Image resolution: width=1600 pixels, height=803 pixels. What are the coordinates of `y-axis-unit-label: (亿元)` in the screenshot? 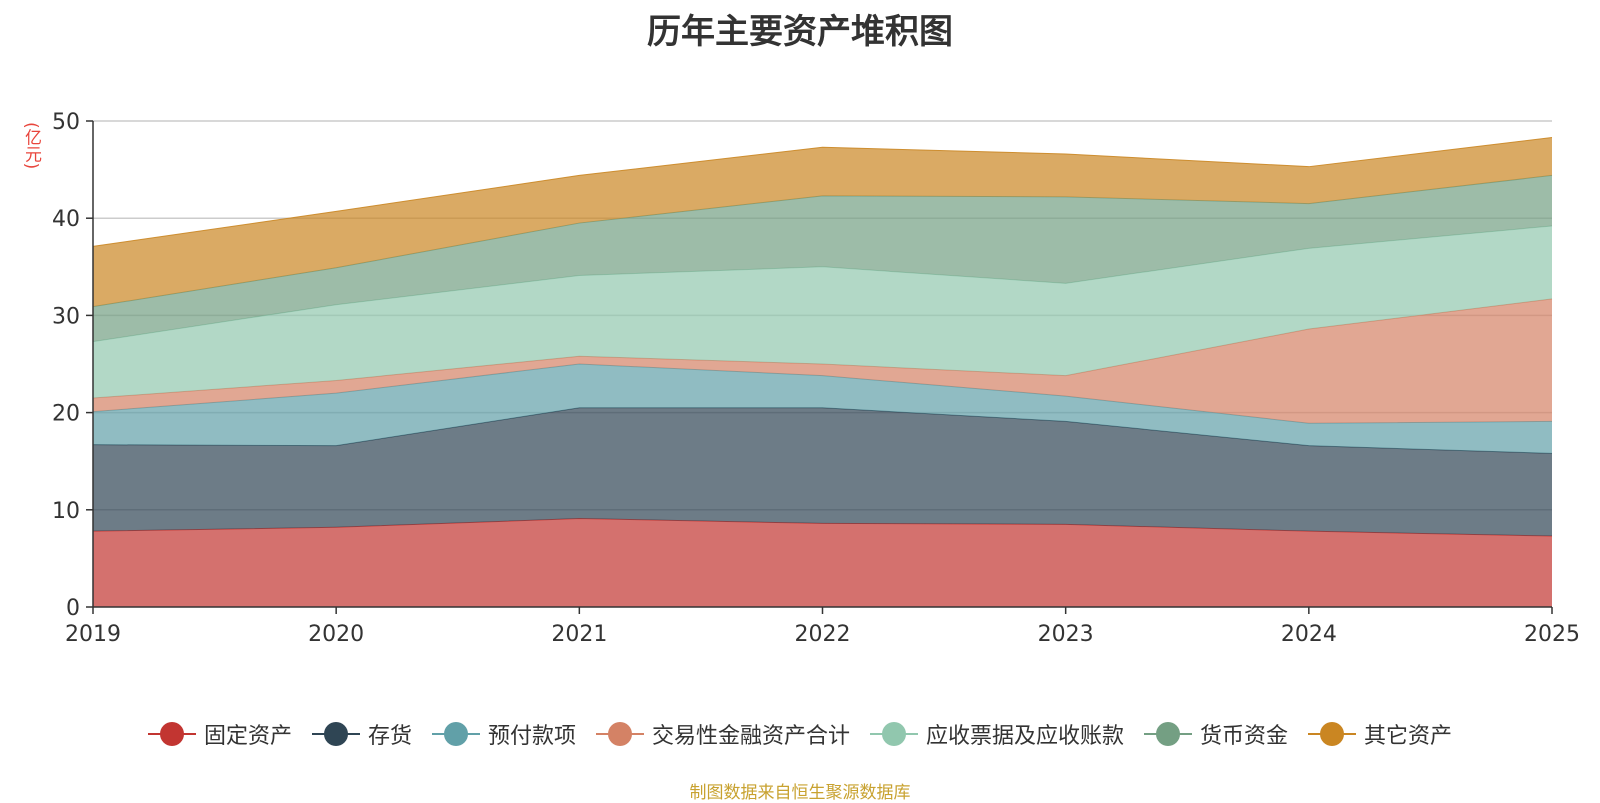 It's located at (31, 146).